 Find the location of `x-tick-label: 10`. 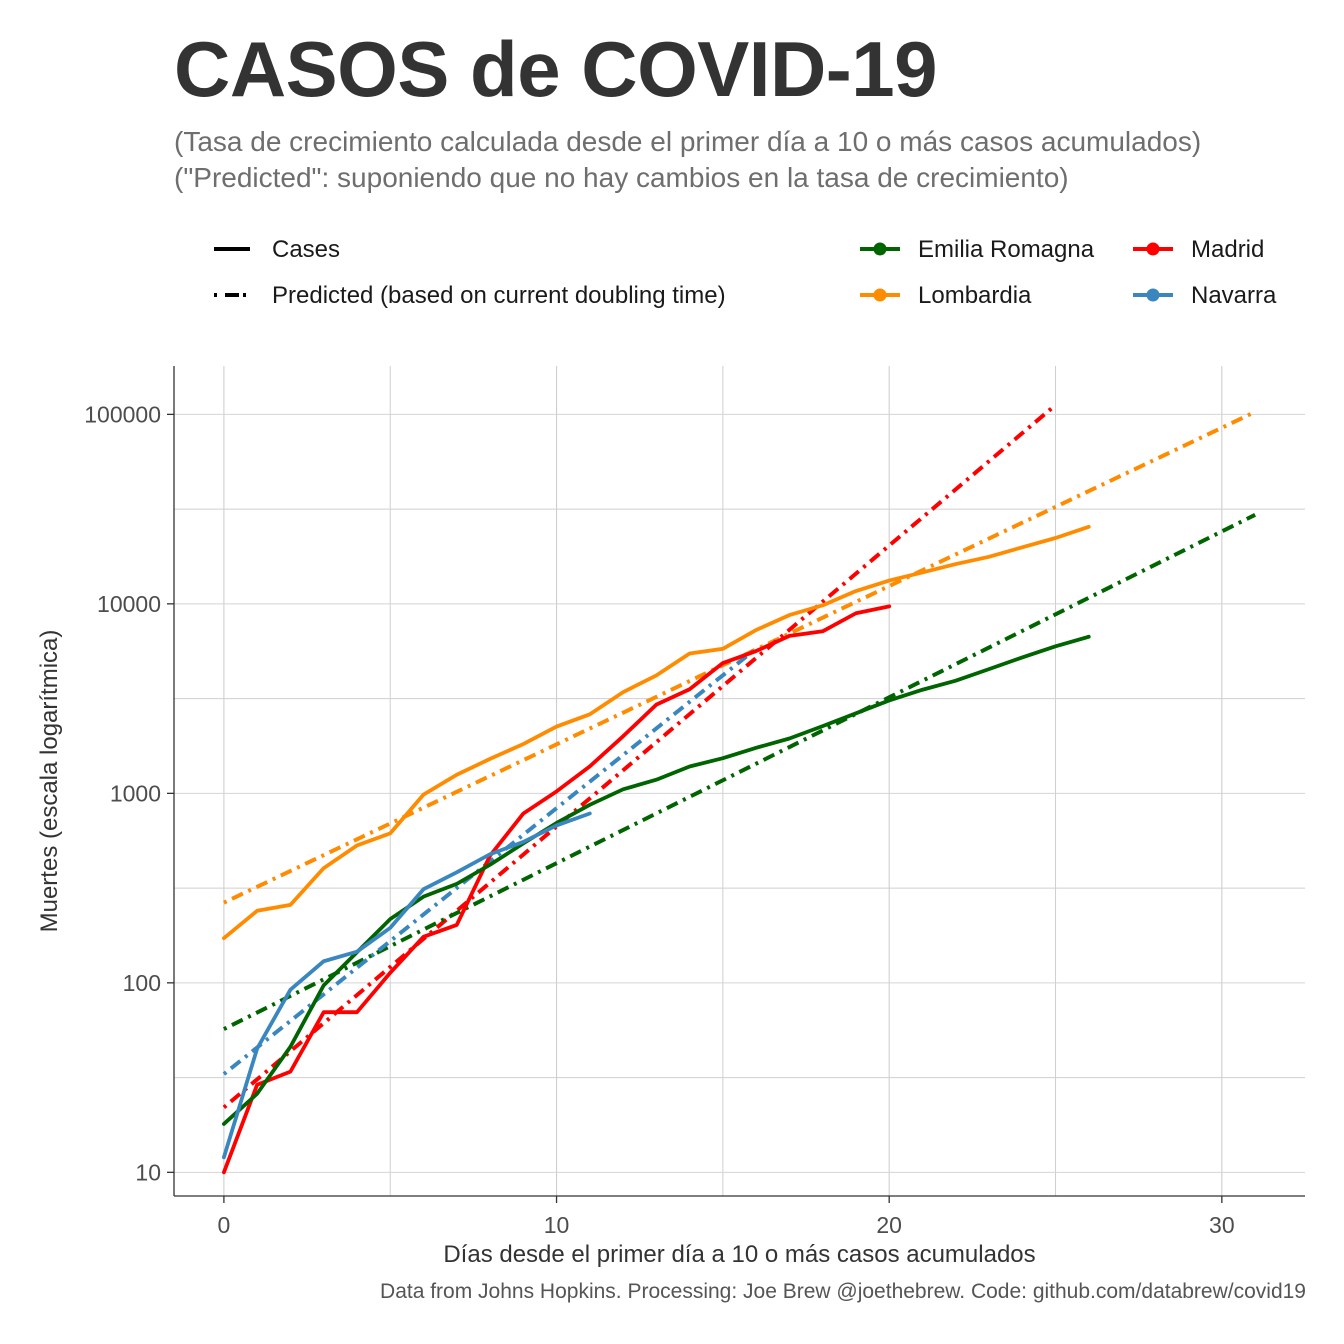

x-tick-label: 10 is located at coordinates (557, 1225).